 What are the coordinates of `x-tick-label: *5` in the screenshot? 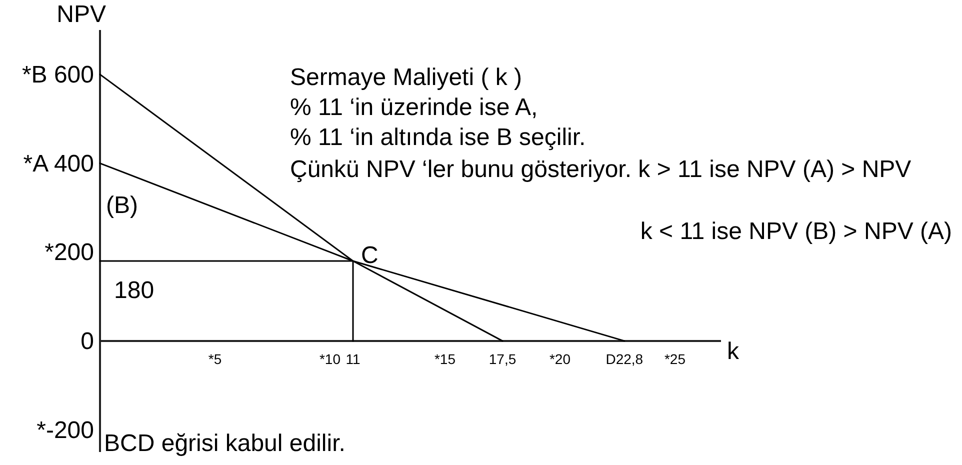 It's located at (215, 358).